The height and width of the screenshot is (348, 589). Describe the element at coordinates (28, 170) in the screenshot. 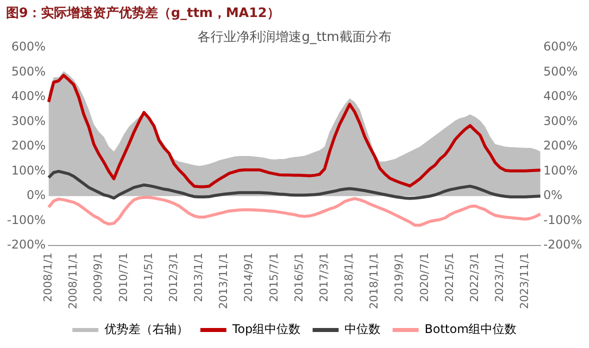

I see `y-tick-label: 100%` at that location.